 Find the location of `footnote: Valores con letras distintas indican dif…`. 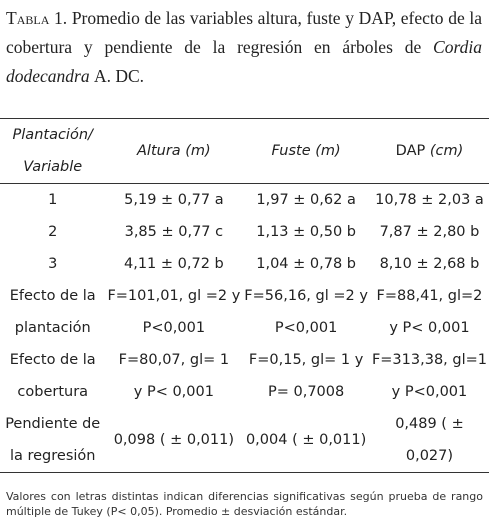

footnote: Valores con letras distintas indican dif… is located at coordinates (244, 504).